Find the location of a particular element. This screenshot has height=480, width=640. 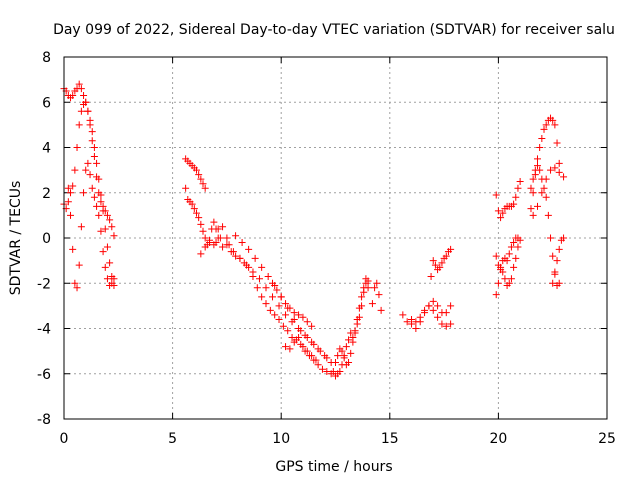

y-tick-label: 0 is located at coordinates (46, 239).